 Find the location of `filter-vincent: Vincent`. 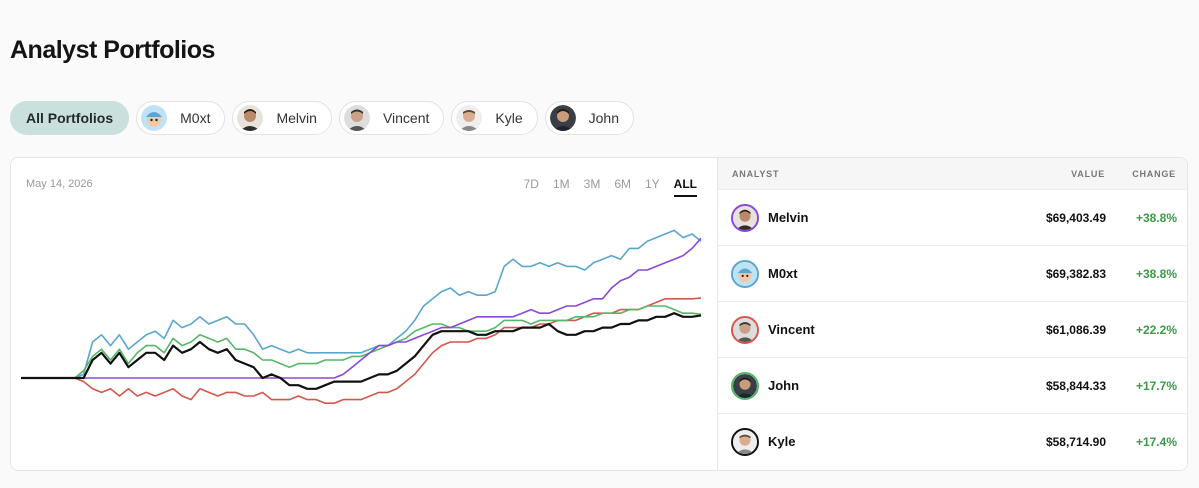

filter-vincent: Vincent is located at coordinates (391, 118).